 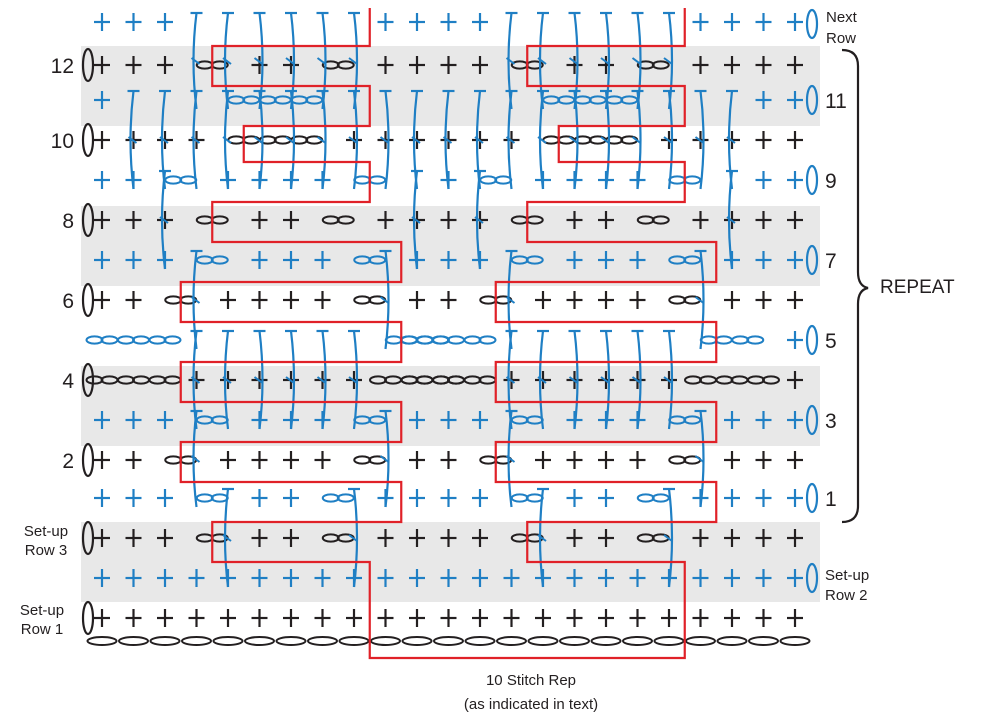 I want to click on row-number-9: 9, so click(x=831, y=181).